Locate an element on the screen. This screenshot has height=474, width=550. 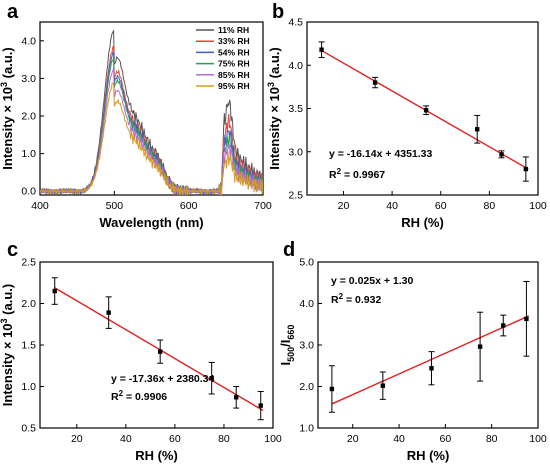
panel-letter: d is located at coordinates (289, 250).